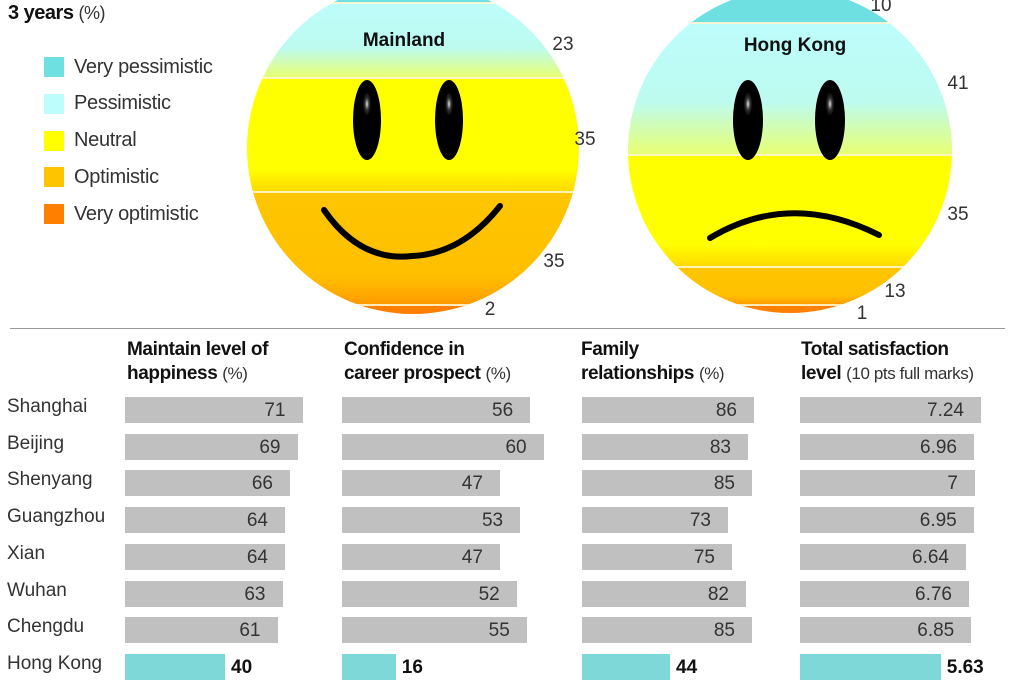  Describe the element at coordinates (875, 349) in the screenshot. I see `heading-line1: Total satisfaction` at that location.